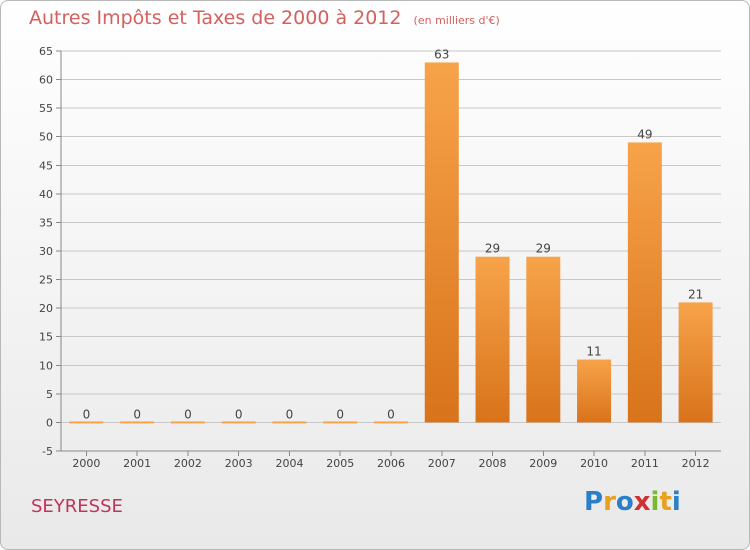 This screenshot has width=750, height=550. Describe the element at coordinates (46, 194) in the screenshot. I see `y-tick-label: 40` at that location.